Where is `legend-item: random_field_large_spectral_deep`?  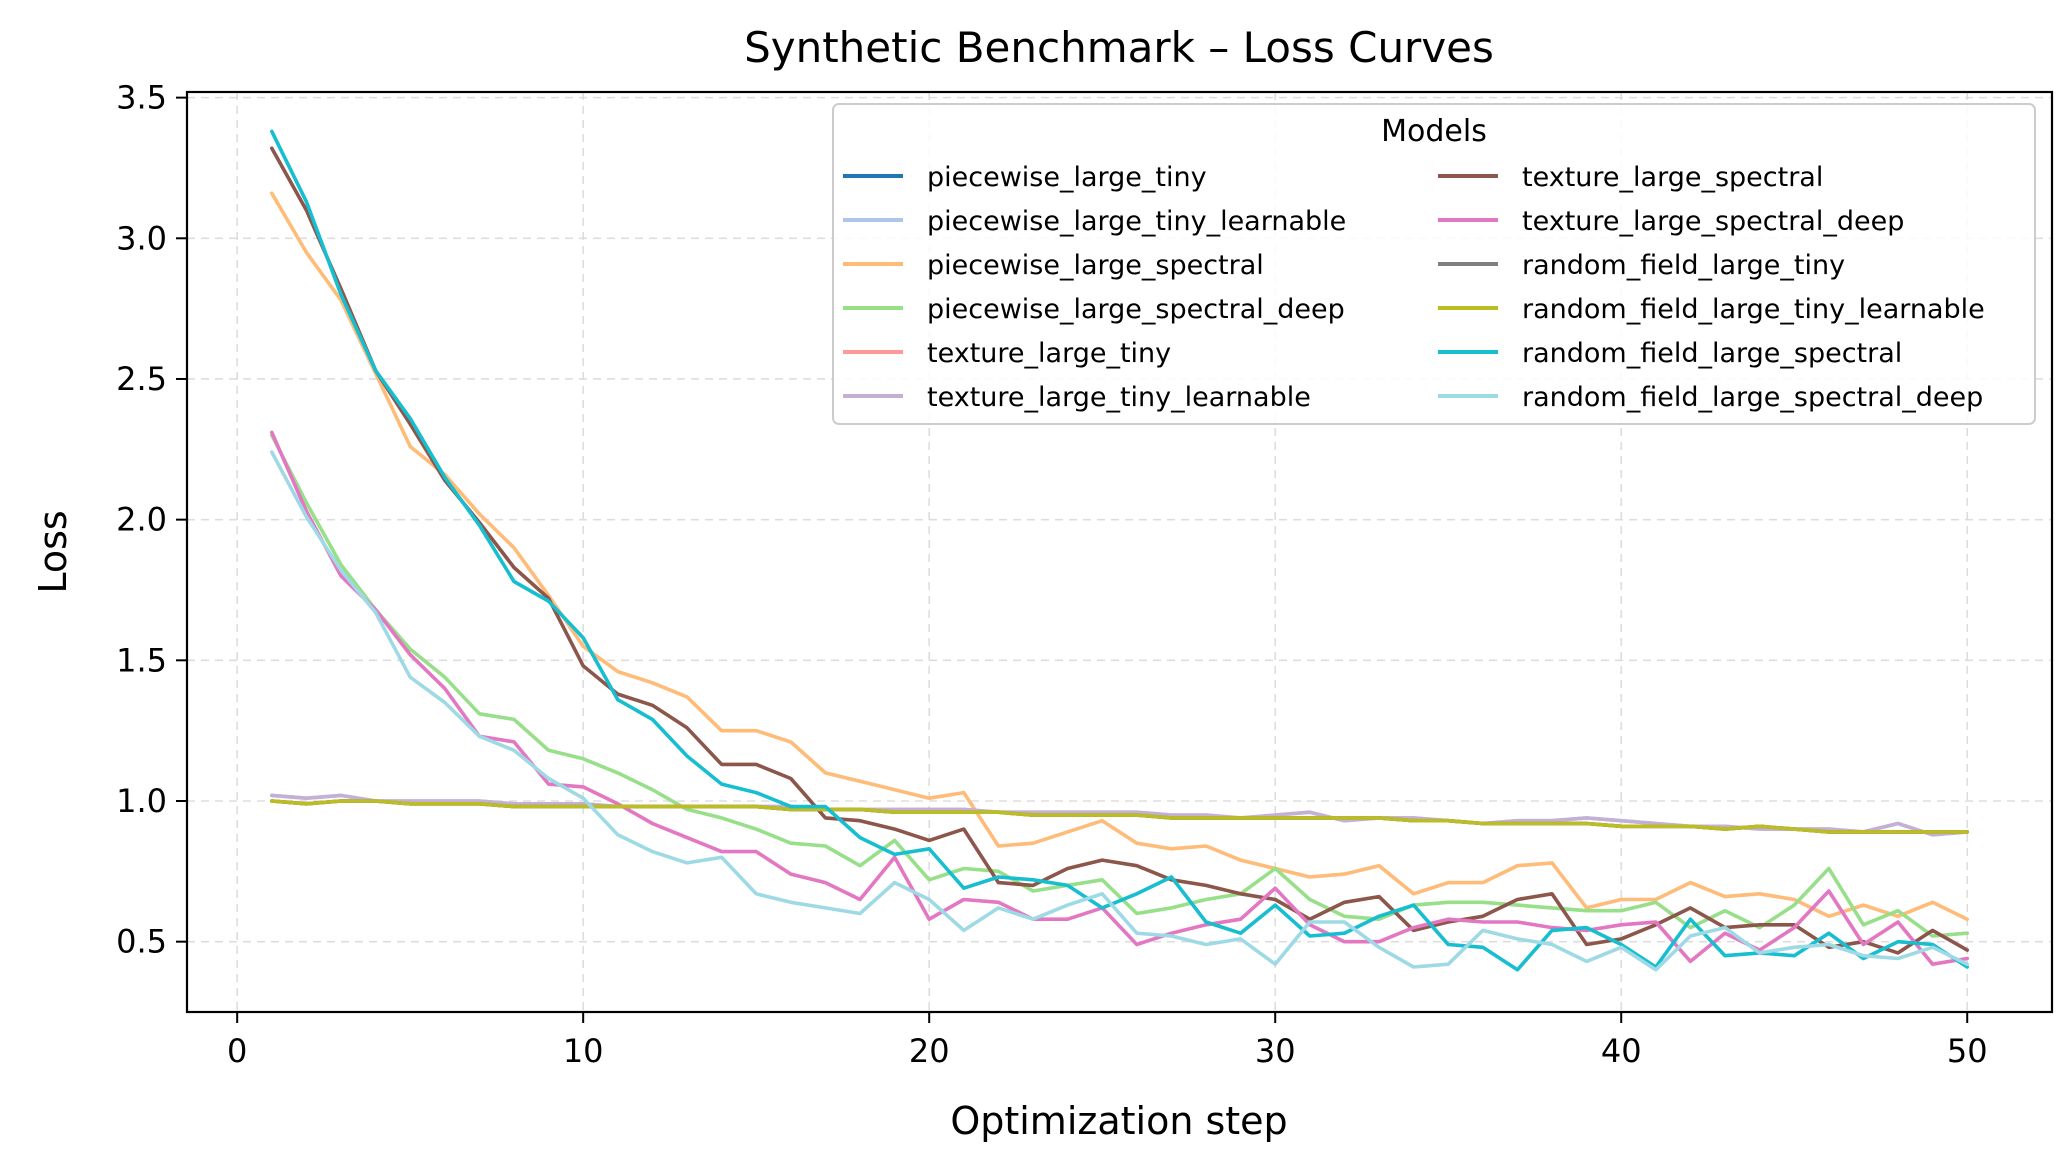 legend-item: random_field_large_spectral_deep is located at coordinates (1710, 397).